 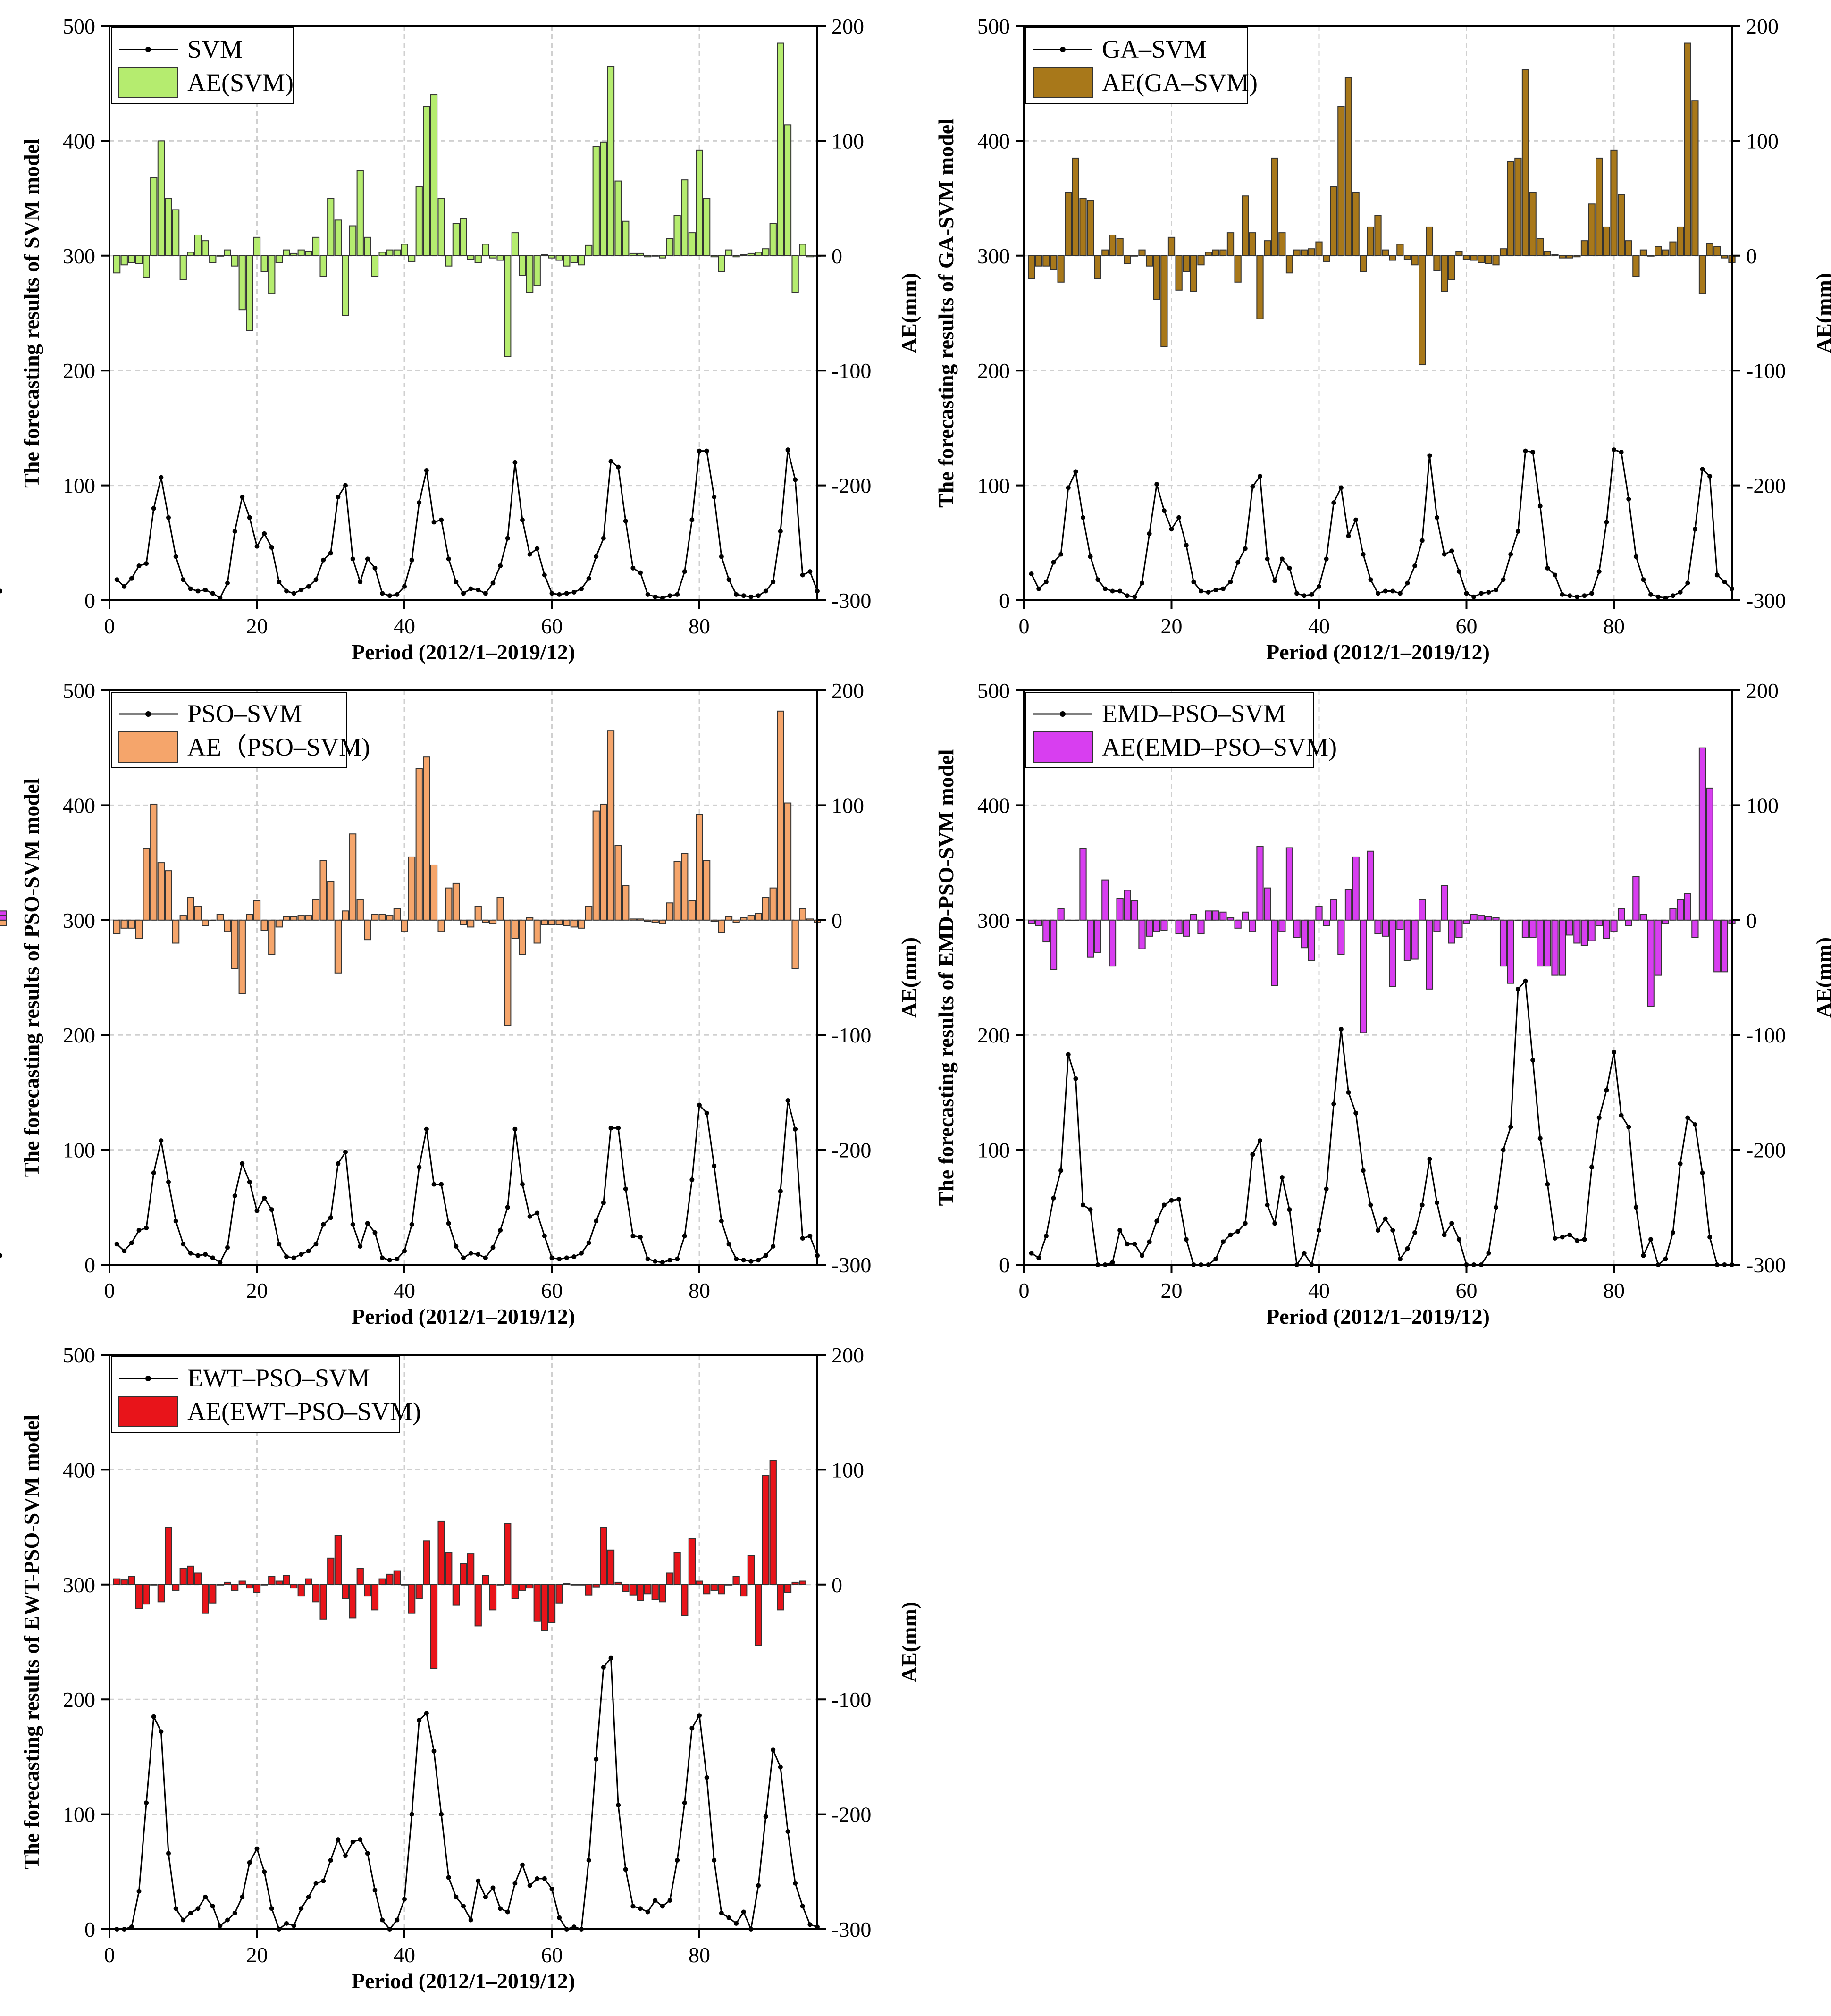 I want to click on legend-box, so click(x=1136, y=65).